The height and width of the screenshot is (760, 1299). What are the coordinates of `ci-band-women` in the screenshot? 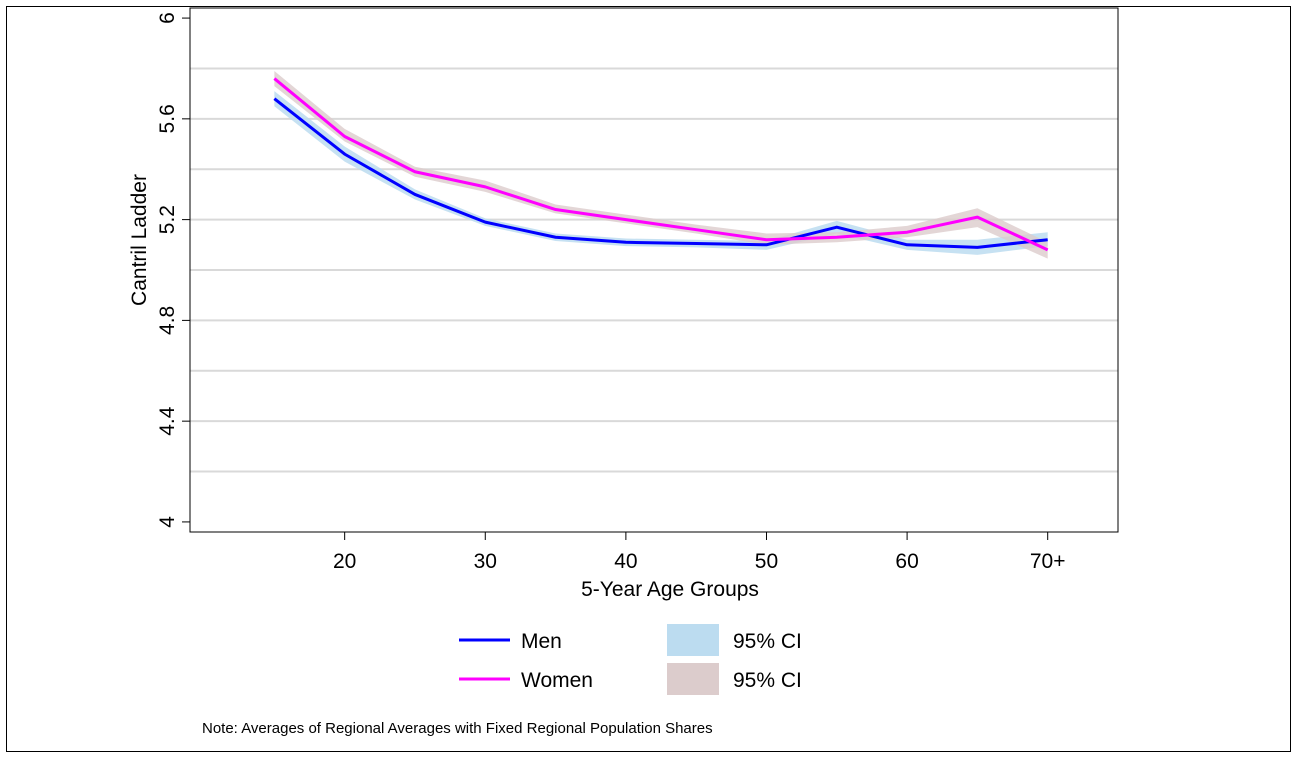 It's located at (661, 164).